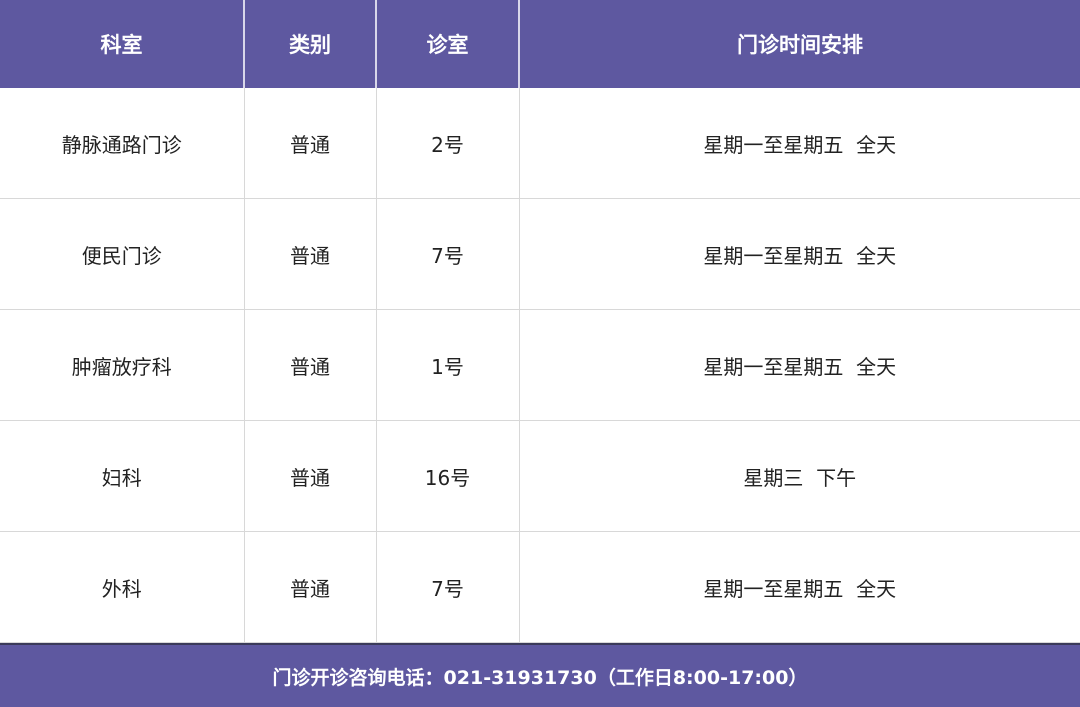 The height and width of the screenshot is (707, 1080). I want to click on cell-department: 外科, so click(122, 587).